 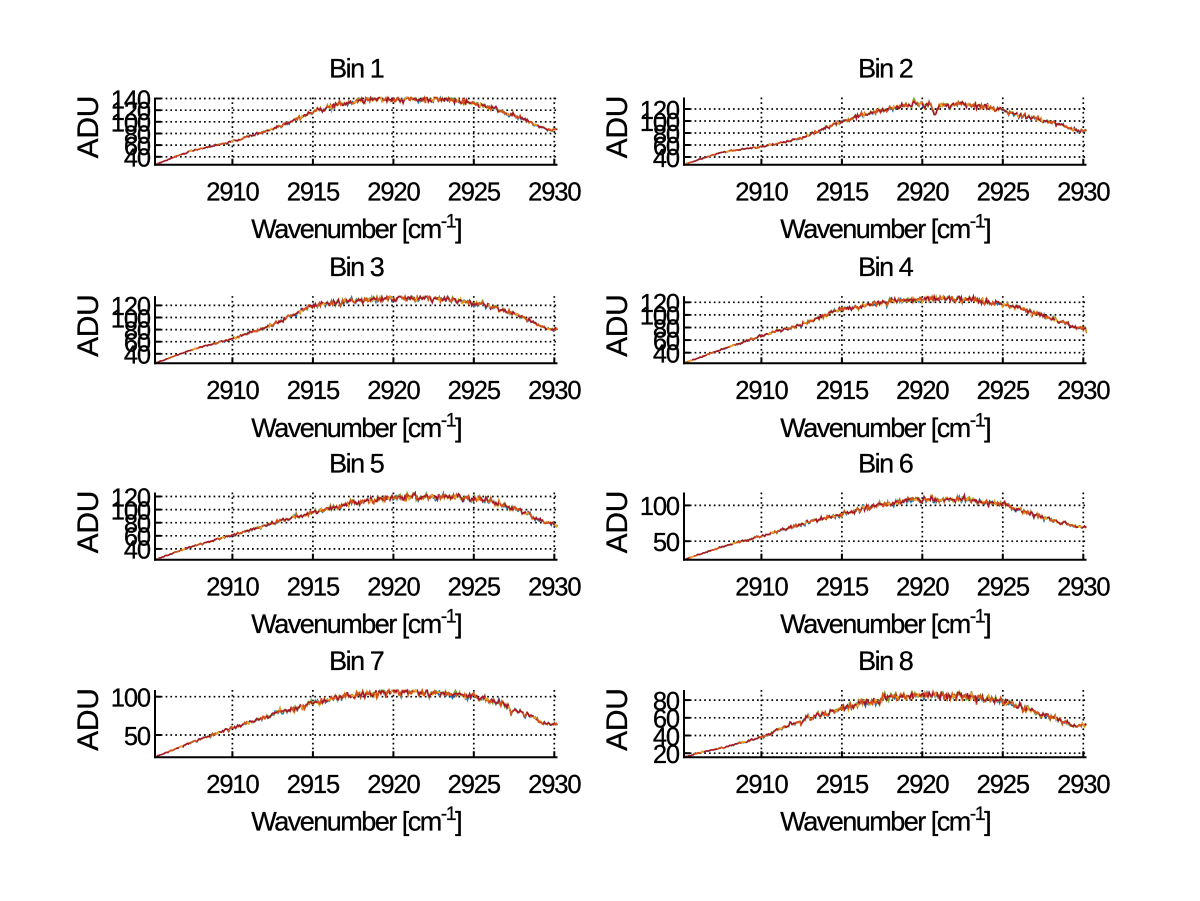 What do you see at coordinates (666, 755) in the screenshot?
I see `svg-text: 20` at bounding box center [666, 755].